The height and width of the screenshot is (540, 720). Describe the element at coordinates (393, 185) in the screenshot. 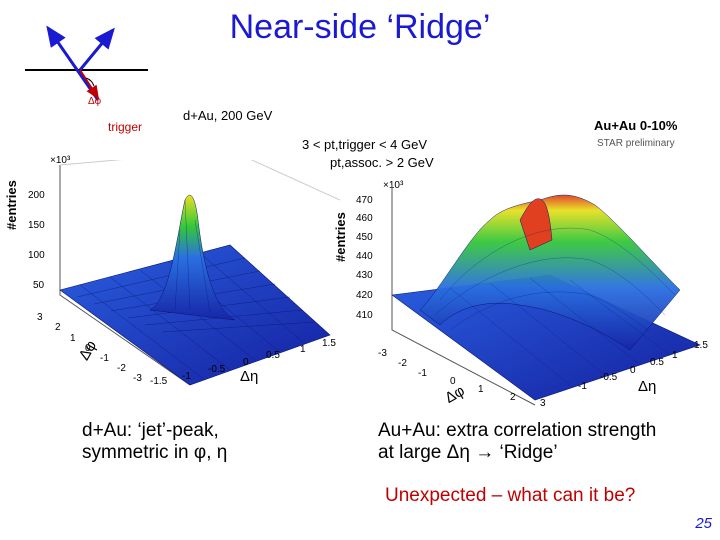

I see `right-y-multiplier: ×10³` at that location.